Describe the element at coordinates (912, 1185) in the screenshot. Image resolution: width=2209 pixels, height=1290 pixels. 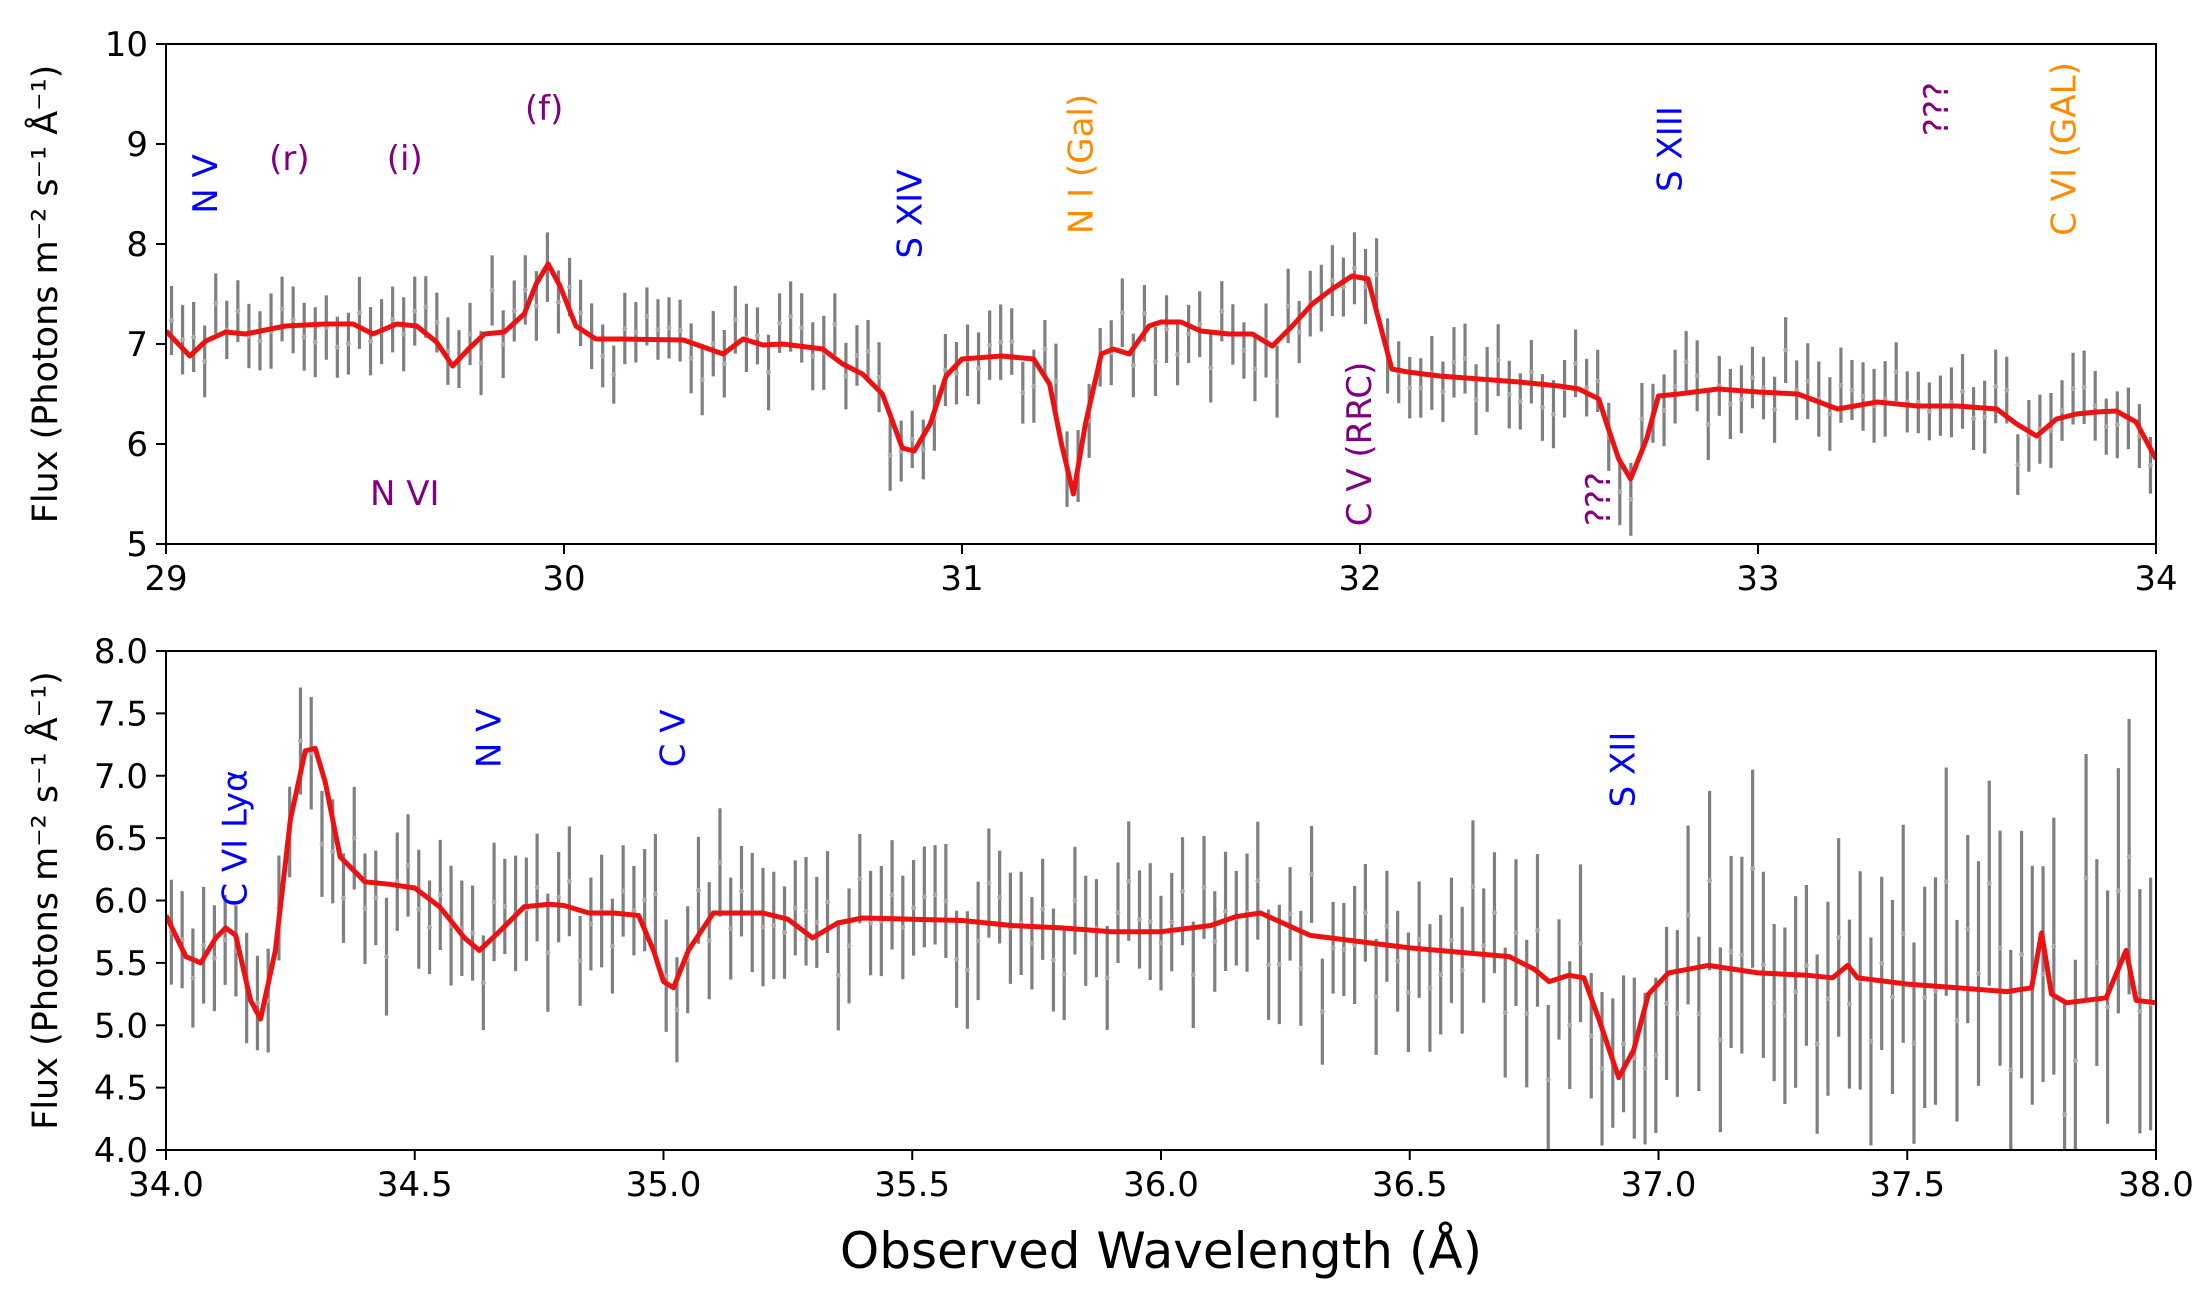
I see `x-tick-label: 35.5` at that location.